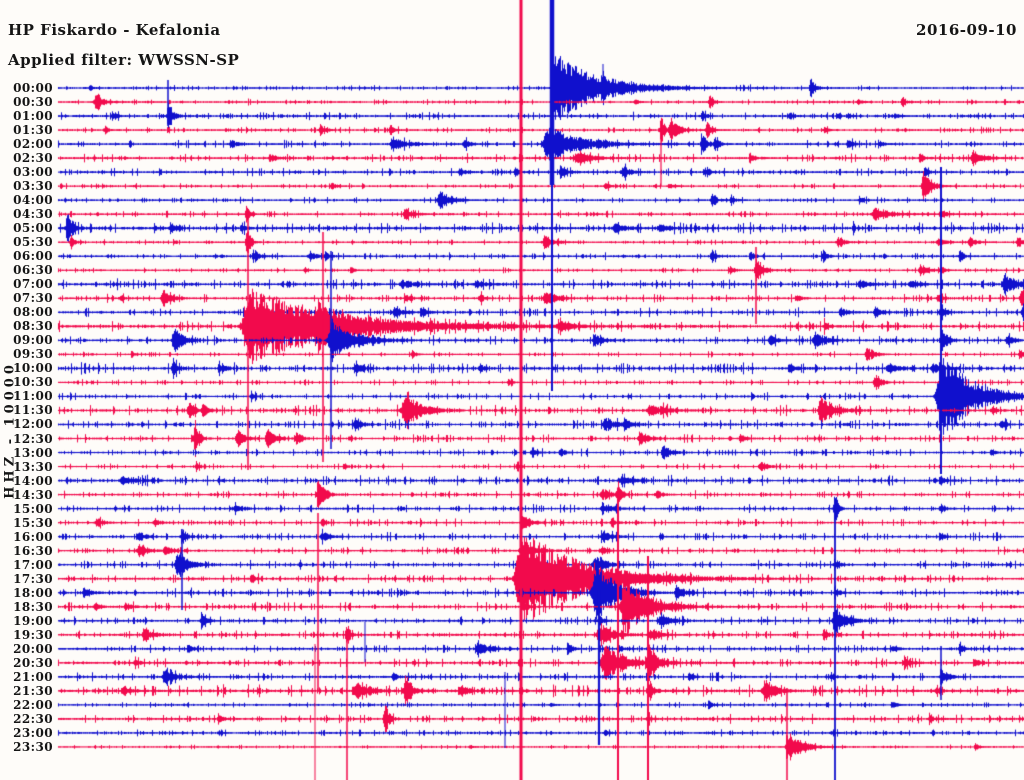 This screenshot has height=780, width=1024. Describe the element at coordinates (33, 214) in the screenshot. I see `time-label: 04:30` at that location.